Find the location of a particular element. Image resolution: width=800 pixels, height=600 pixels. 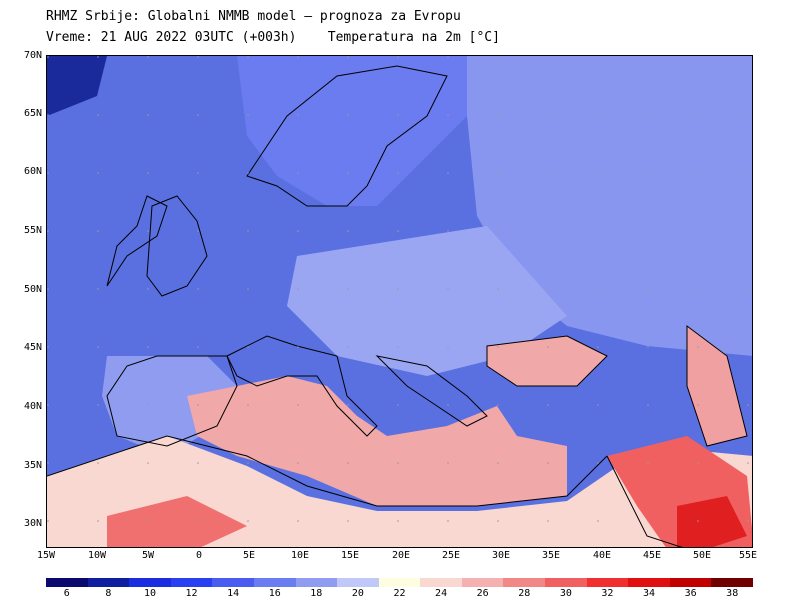

lon-label: 55E is located at coordinates (748, 555).